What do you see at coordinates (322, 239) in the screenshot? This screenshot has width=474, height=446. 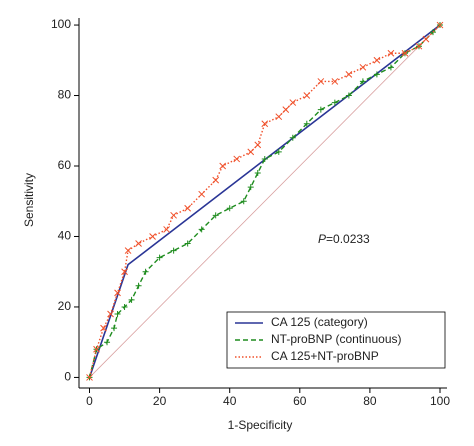 I see `annotation-italic: P` at bounding box center [322, 239].